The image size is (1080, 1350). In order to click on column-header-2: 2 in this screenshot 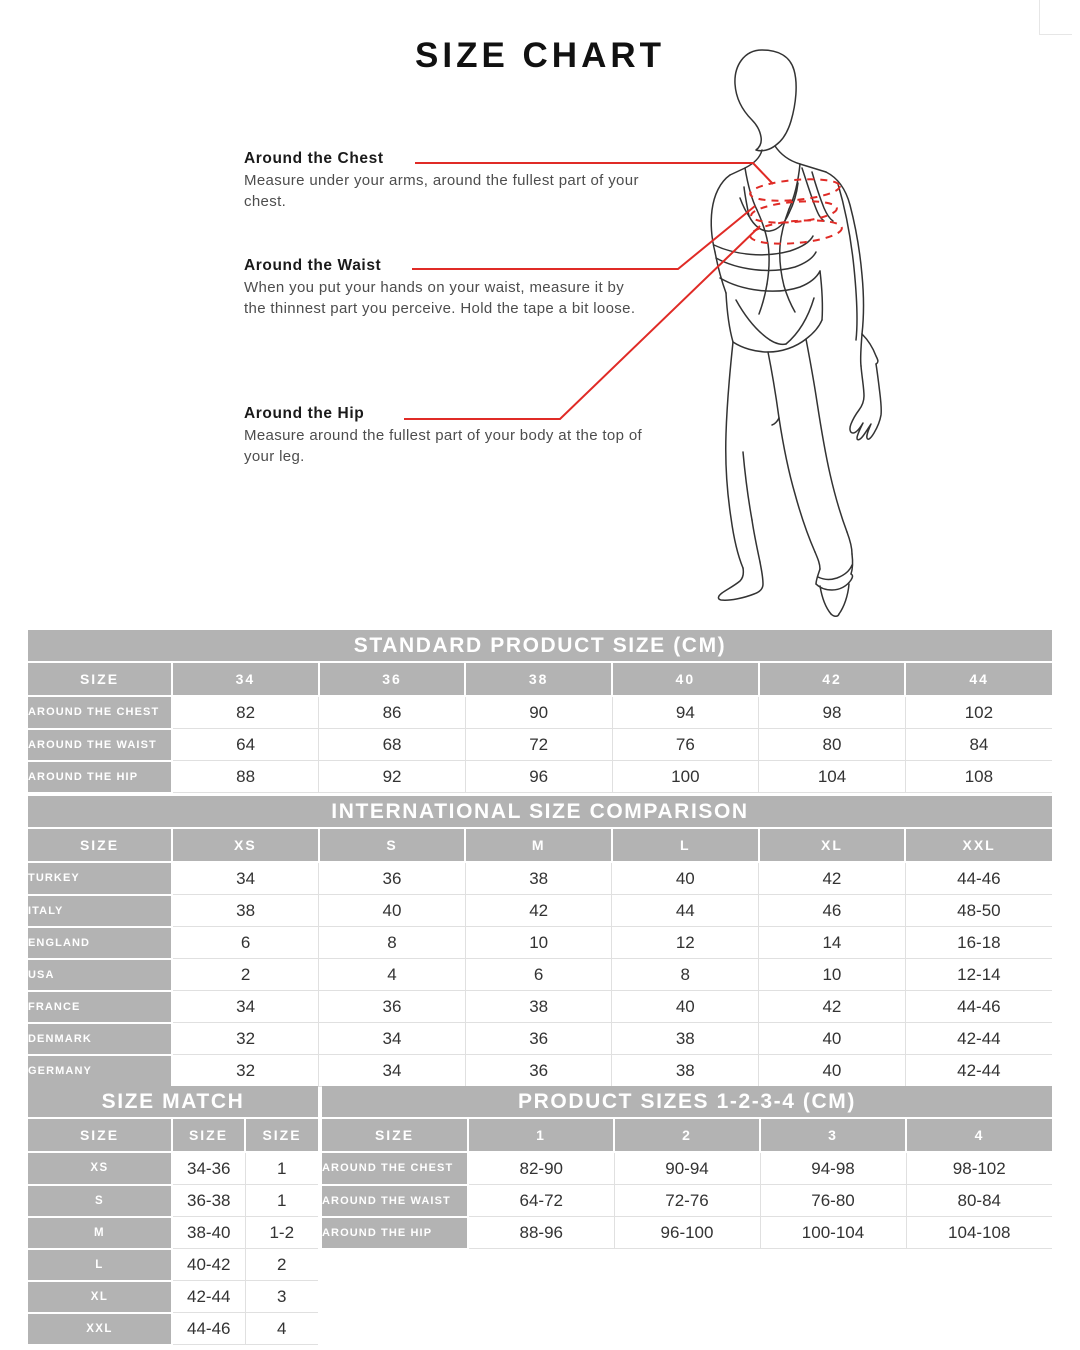, I will do `click(687, 1135)`.